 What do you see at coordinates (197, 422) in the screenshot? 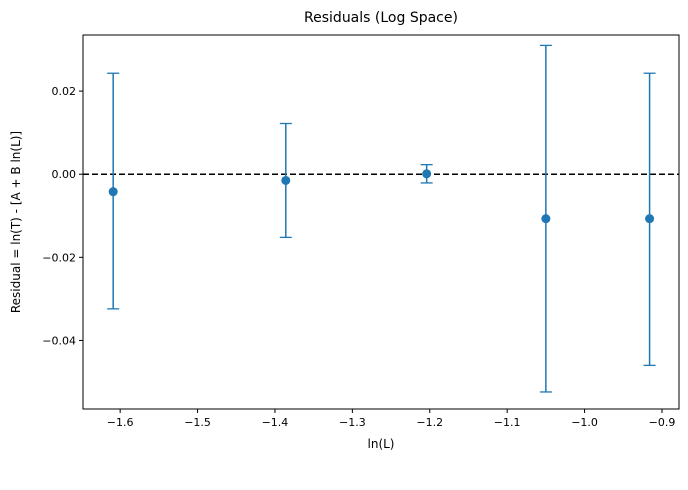
I see `x-tick-label: −1.5` at bounding box center [197, 422].